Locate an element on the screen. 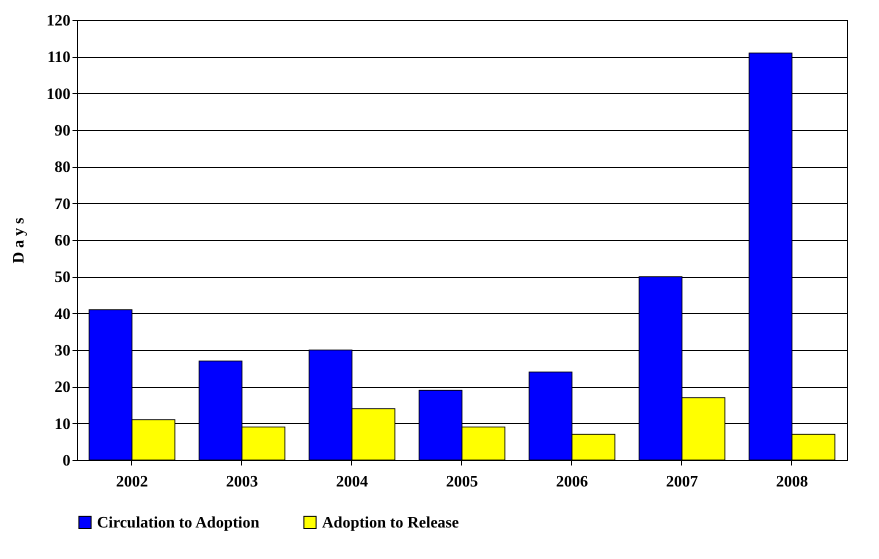  legend-label: Circulation to Adoption is located at coordinates (178, 523).